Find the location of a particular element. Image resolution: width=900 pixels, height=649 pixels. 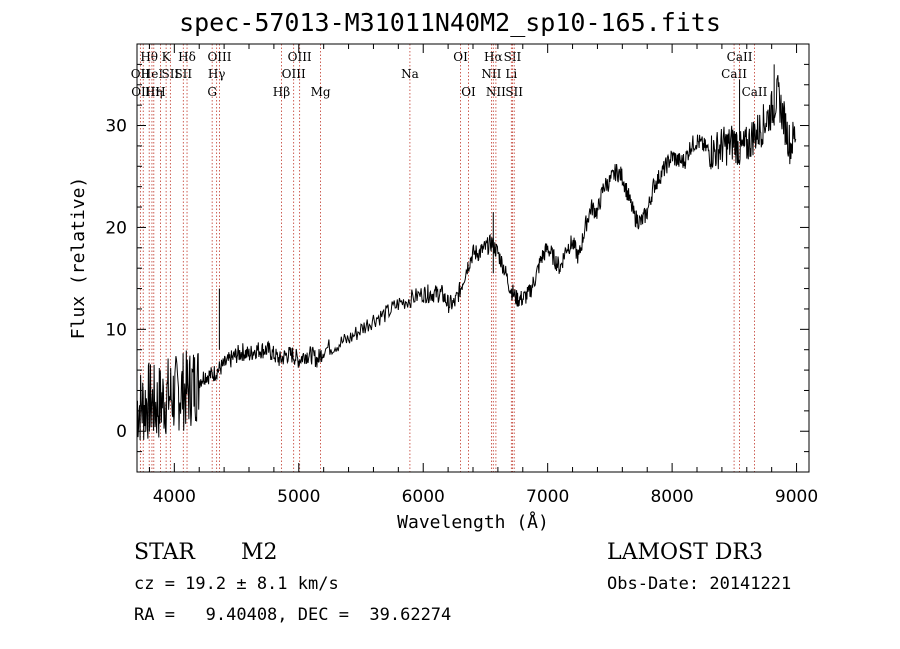

line-marker-label: Mg is located at coordinates (321, 92).